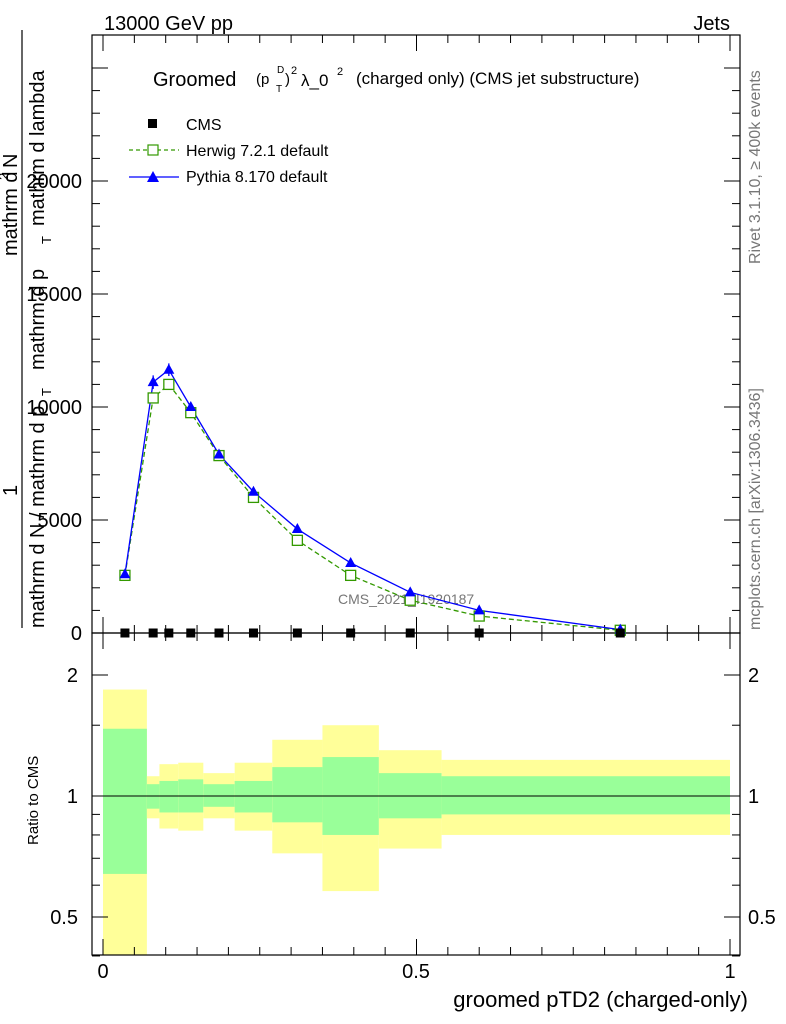 The image size is (786, 1024). Describe the element at coordinates (755, 509) in the screenshot. I see `mcplots-credit-label: mcplots.cern.ch [arXiv:1306.3436]` at that location.